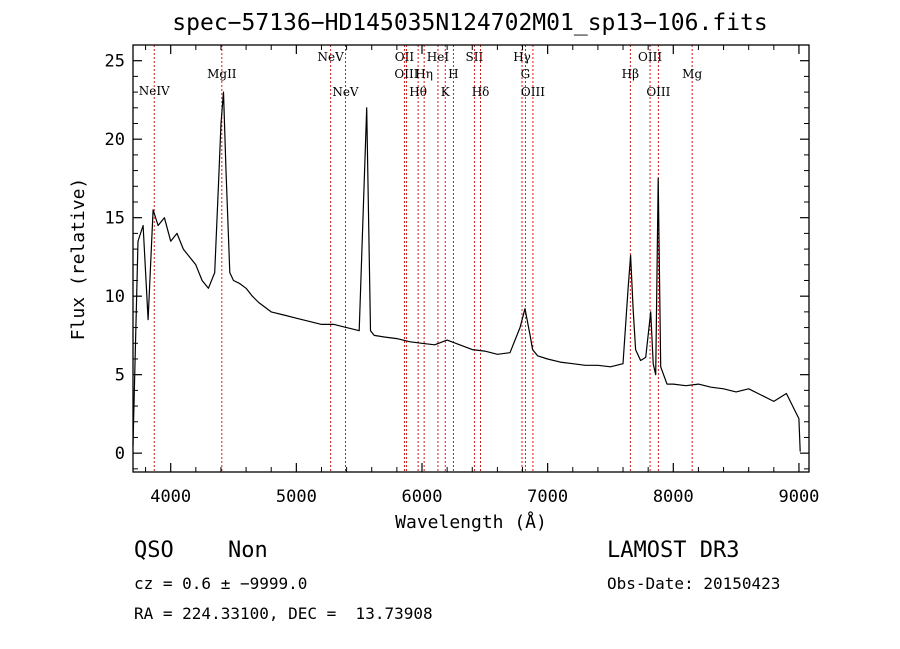 The width and height of the screenshot is (900, 649). I want to click on y-axis-label: Flux (relative), so click(78, 259).